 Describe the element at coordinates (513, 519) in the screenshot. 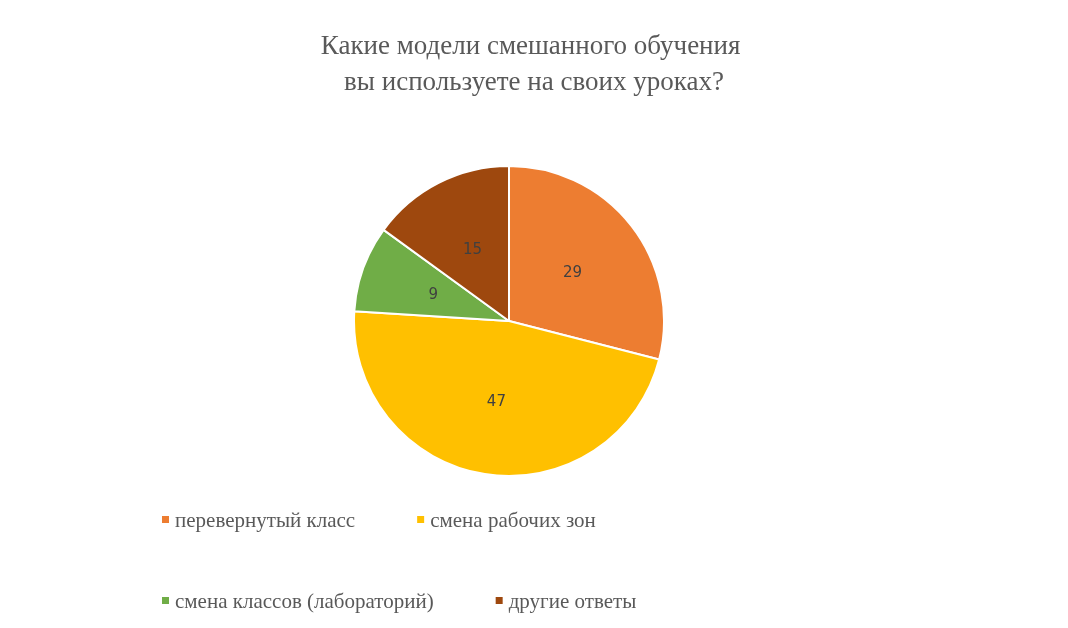

I see `legend-label: смена рабочих зон` at that location.